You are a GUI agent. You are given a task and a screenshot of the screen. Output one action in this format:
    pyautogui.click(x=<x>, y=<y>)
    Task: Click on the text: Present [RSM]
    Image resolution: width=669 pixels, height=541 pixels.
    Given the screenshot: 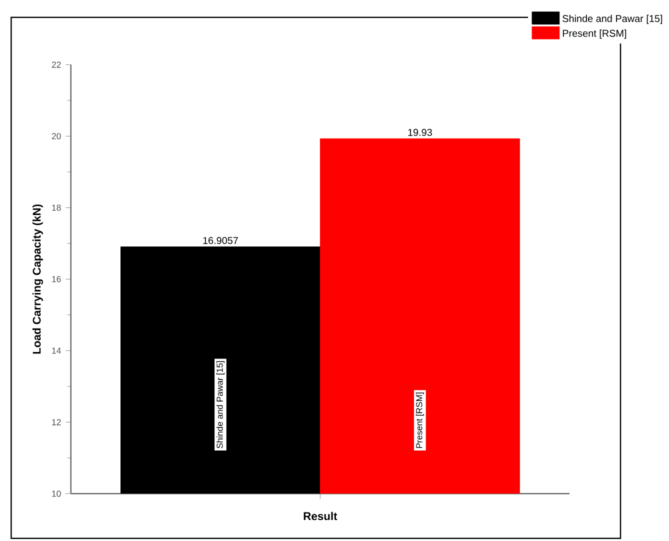 What is the action you would take?
    pyautogui.click(x=420, y=420)
    